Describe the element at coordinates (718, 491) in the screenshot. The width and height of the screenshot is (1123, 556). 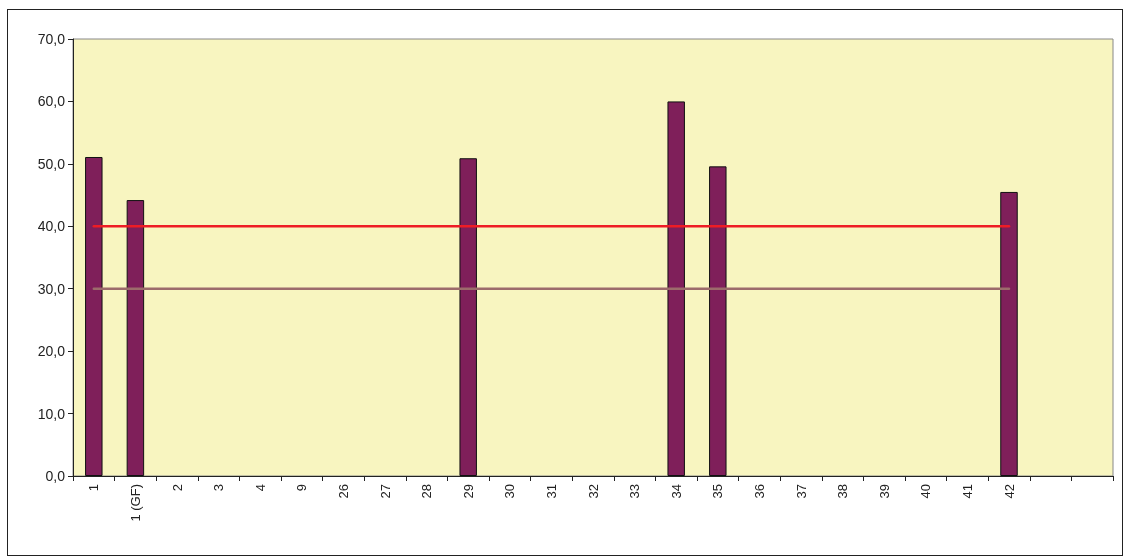
I see `x-tick-label: 35` at that location.